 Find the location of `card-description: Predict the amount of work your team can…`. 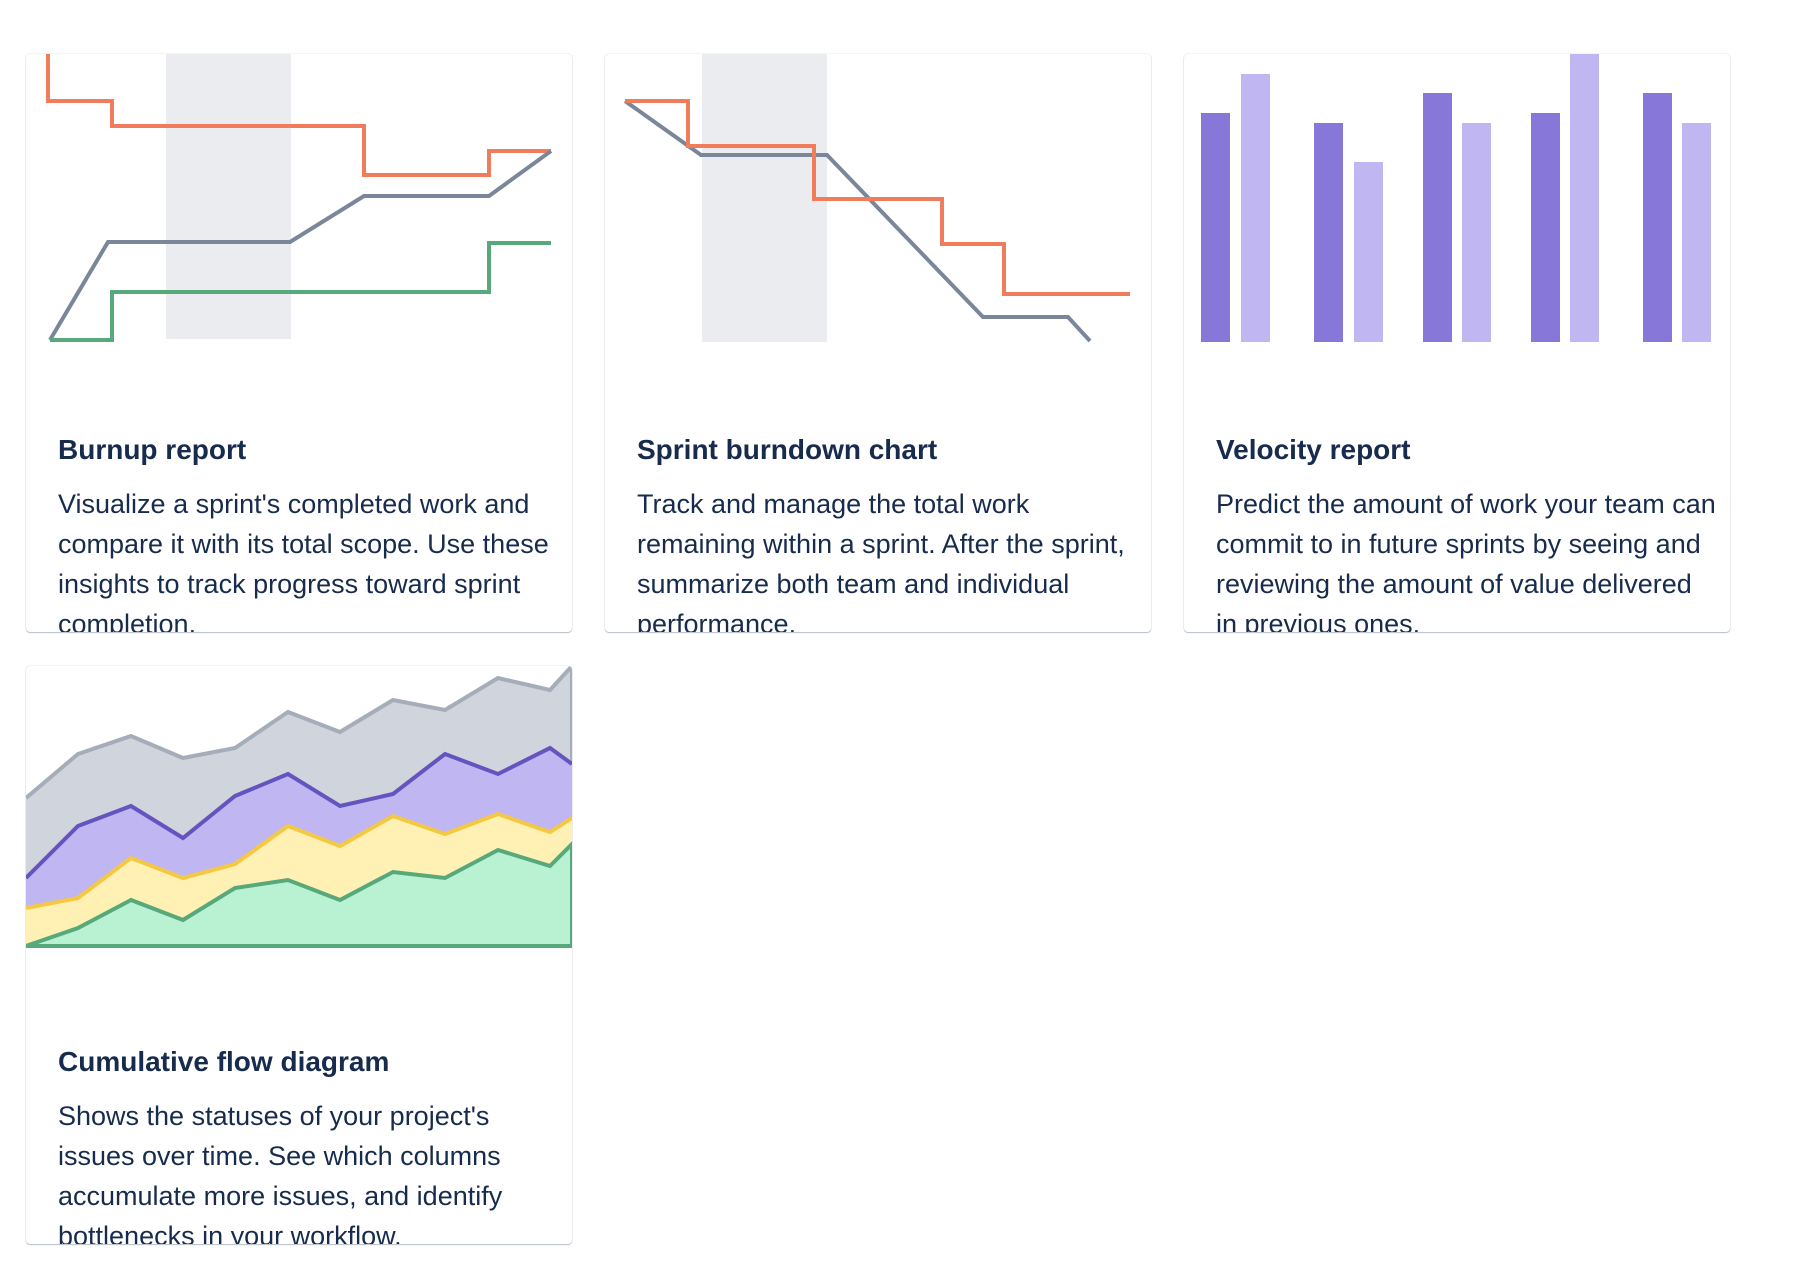

card-description: Predict the amount of work your team can… is located at coordinates (1466, 560).